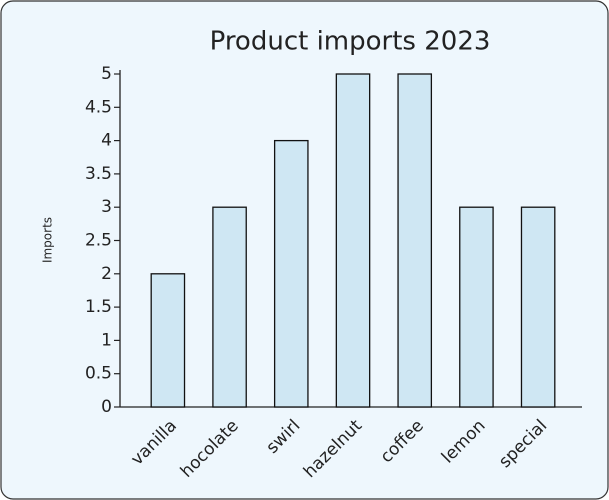 Image resolution: width=609 pixels, height=500 pixels. Describe the element at coordinates (98, 374) in the screenshot. I see `y-tick-label: 0.5` at that location.